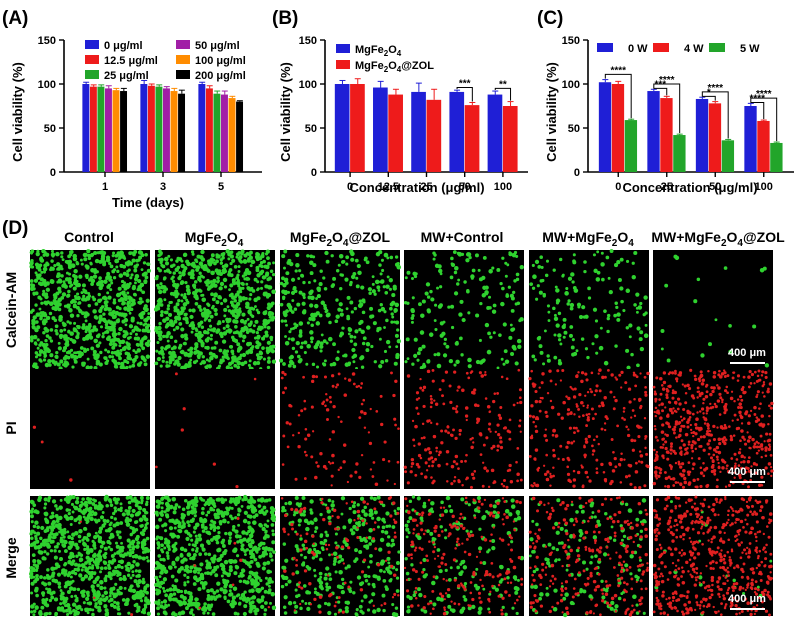 The height and width of the screenshot is (618, 798). I want to click on x-tick-label: 5, so click(221, 187).